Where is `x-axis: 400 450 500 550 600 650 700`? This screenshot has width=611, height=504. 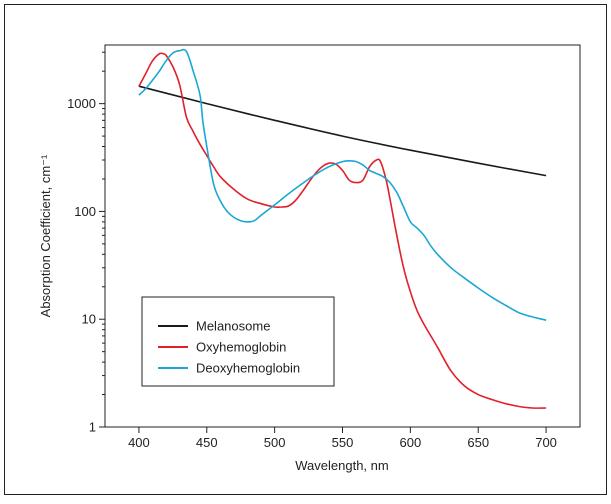
x-axis: 400 450 500 550 600 650 700 is located at coordinates (342, 438).